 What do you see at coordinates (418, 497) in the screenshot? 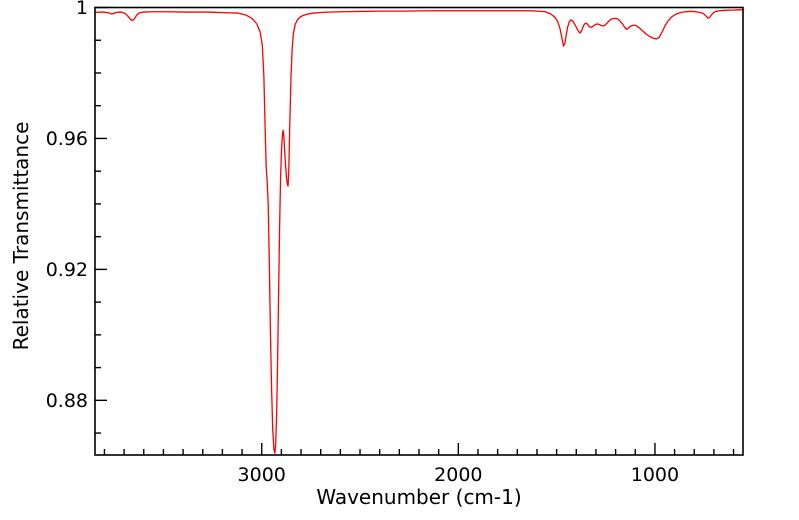
I see `x-axis-label: Wavenumber (cm-1)` at bounding box center [418, 497].